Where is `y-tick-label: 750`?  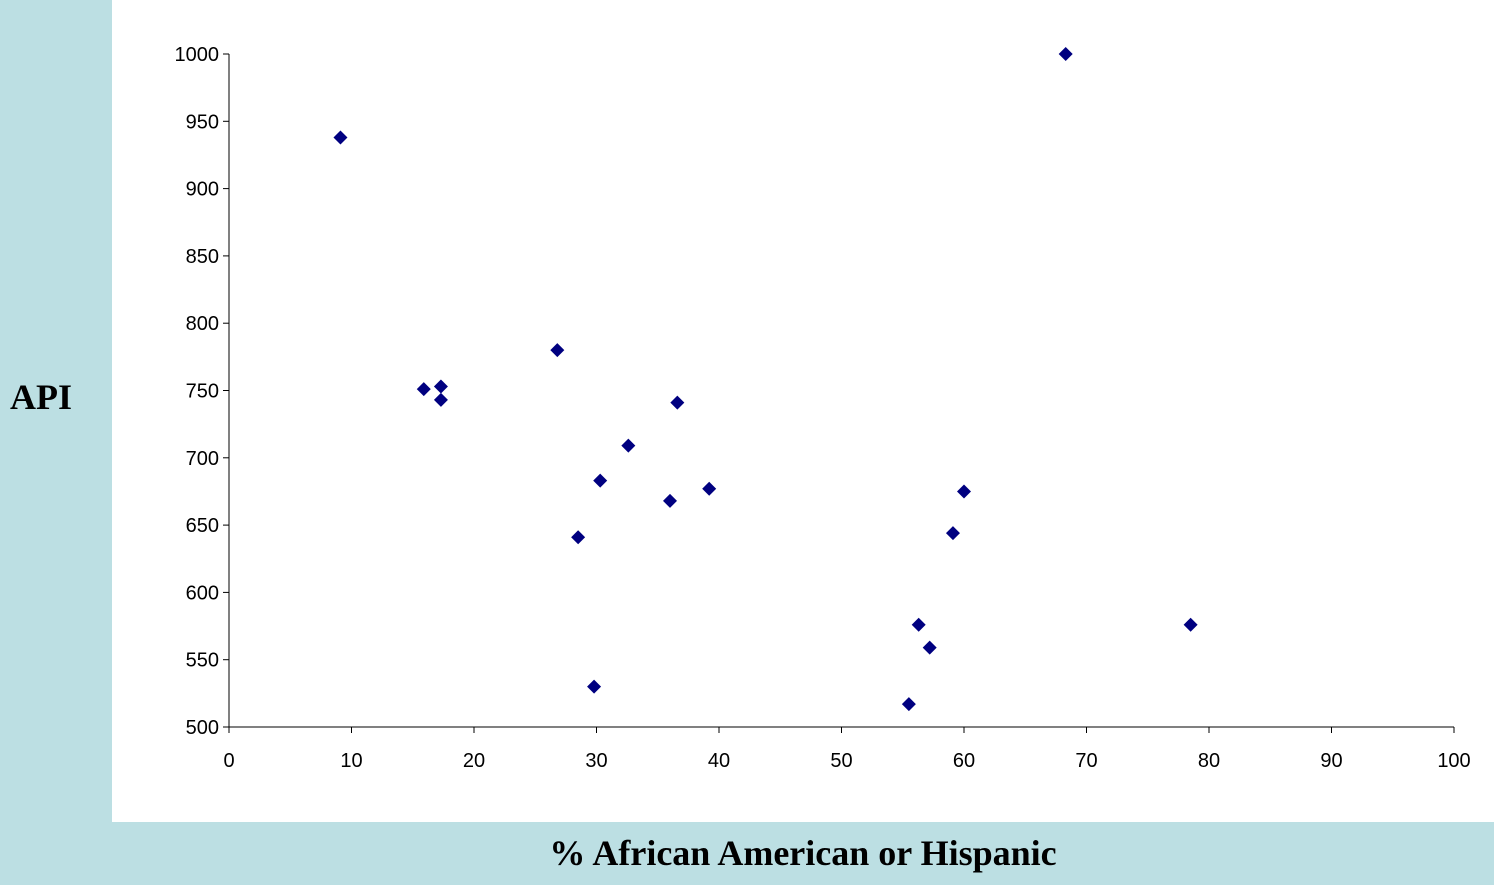 y-tick-label: 750 is located at coordinates (202, 392).